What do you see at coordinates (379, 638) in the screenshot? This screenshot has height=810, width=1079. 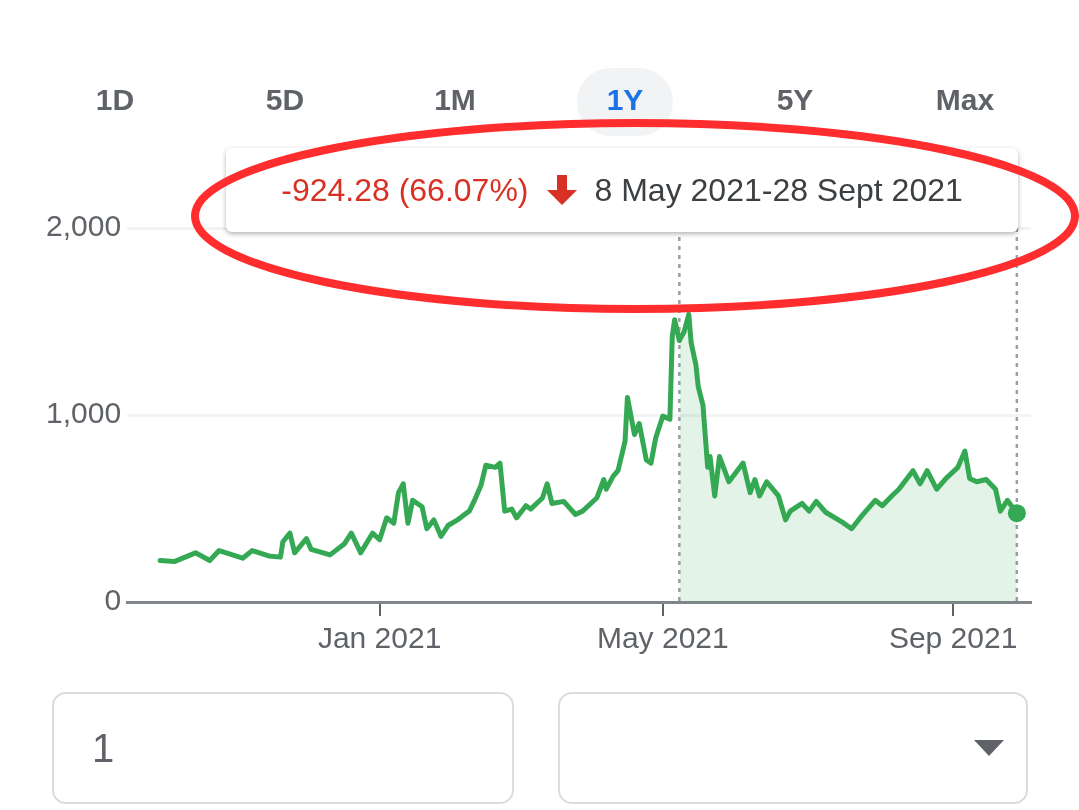 I see `x-tick-label: Jan 2021` at bounding box center [379, 638].